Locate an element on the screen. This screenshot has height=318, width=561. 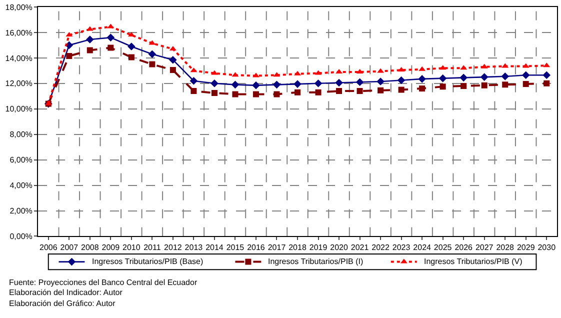
x-tick-label: 2020 is located at coordinates (339, 247).